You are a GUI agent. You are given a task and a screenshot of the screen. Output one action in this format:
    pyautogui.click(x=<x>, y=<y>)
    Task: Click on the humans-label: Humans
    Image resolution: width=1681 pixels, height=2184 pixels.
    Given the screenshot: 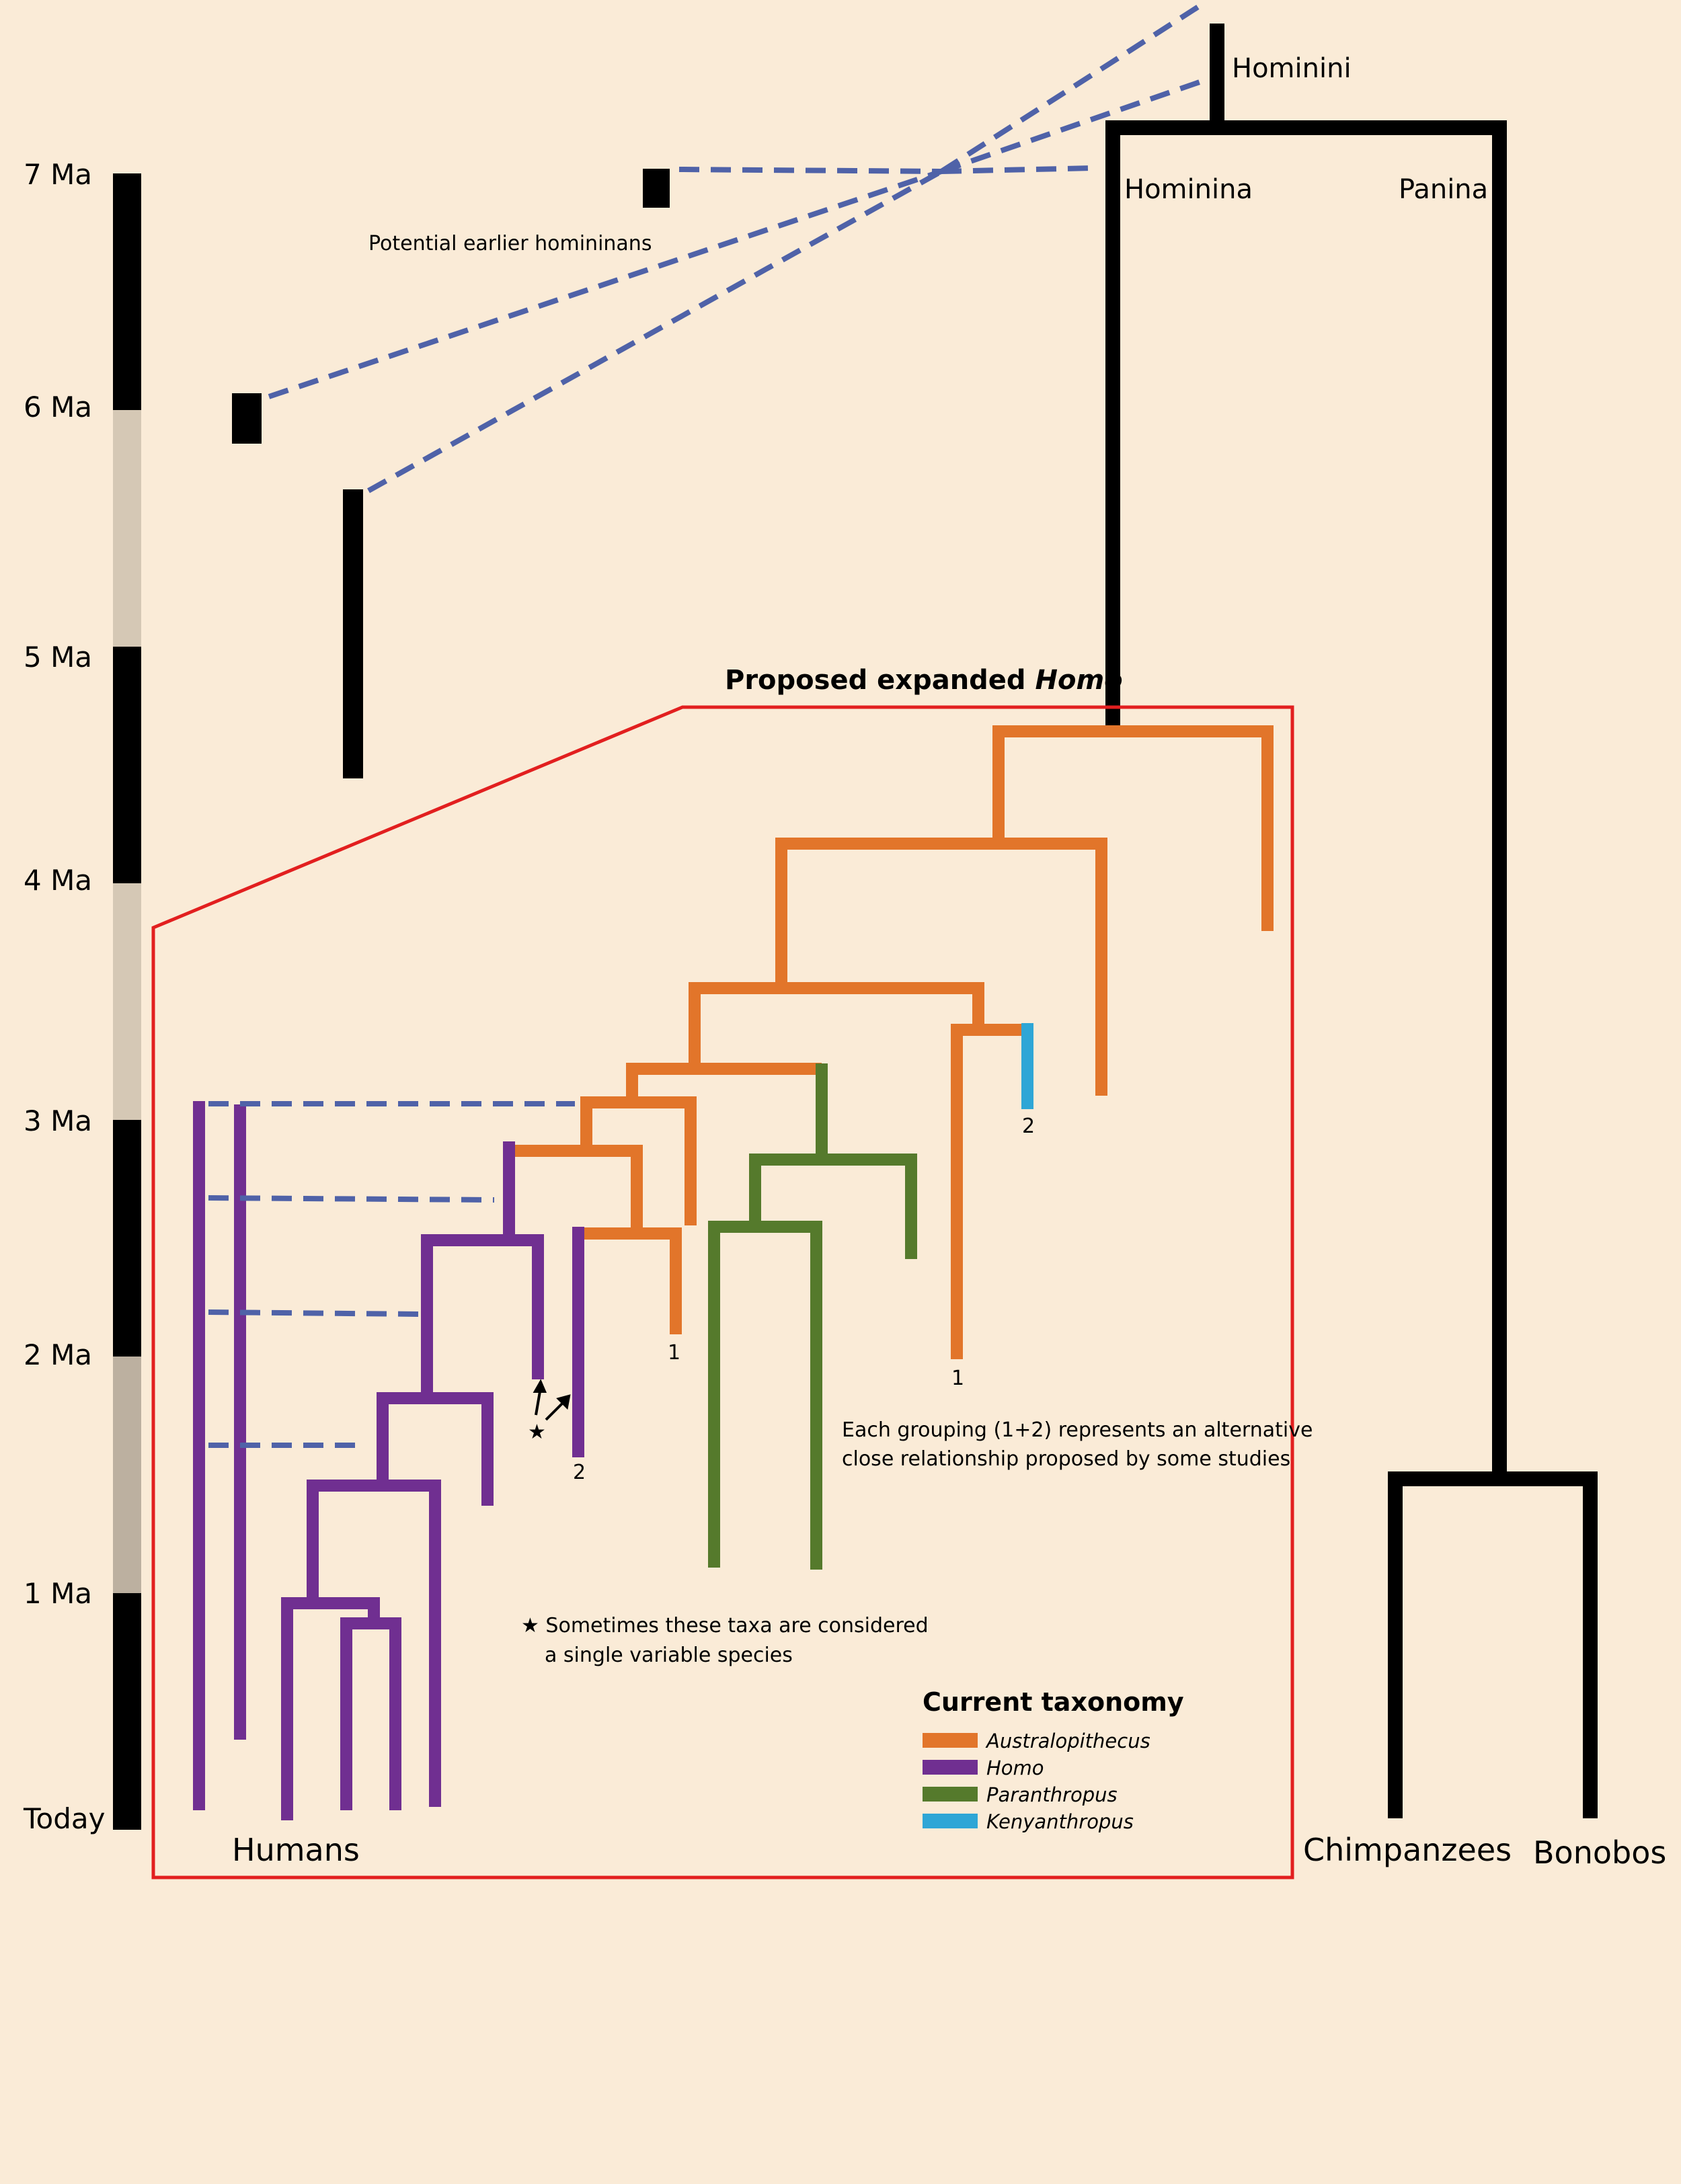 What is the action you would take?
    pyautogui.click(x=296, y=1850)
    